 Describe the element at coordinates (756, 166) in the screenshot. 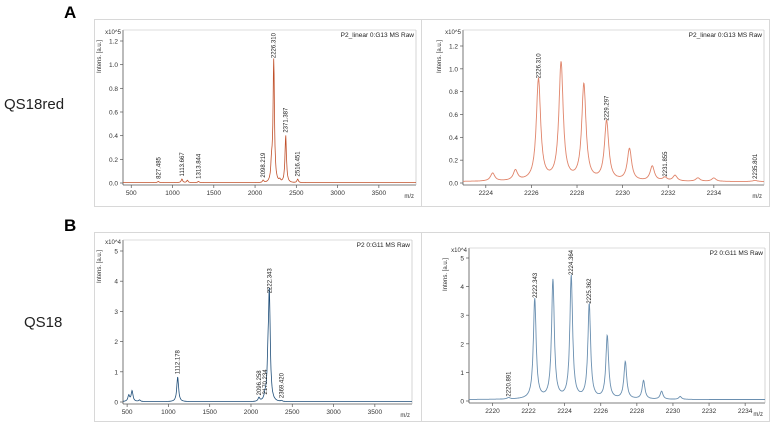

I see `peak-label: 2235.801` at that location.